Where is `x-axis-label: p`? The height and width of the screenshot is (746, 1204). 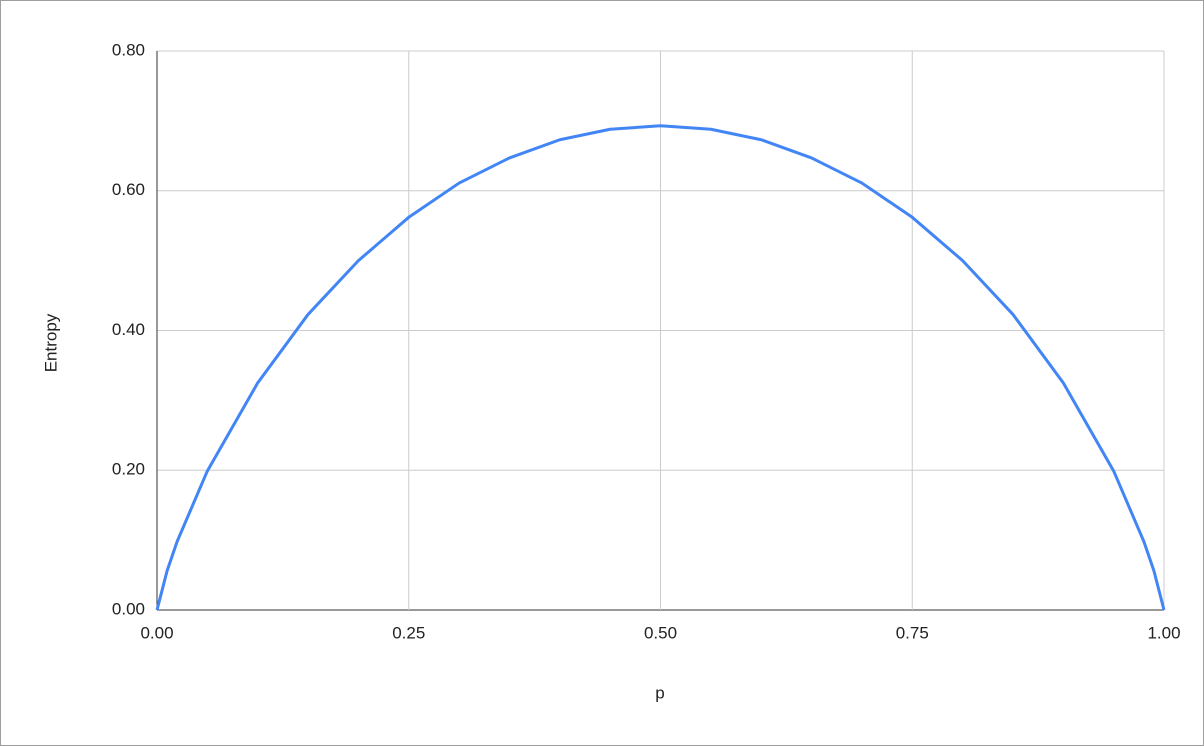
x-axis-label: p is located at coordinates (659, 692).